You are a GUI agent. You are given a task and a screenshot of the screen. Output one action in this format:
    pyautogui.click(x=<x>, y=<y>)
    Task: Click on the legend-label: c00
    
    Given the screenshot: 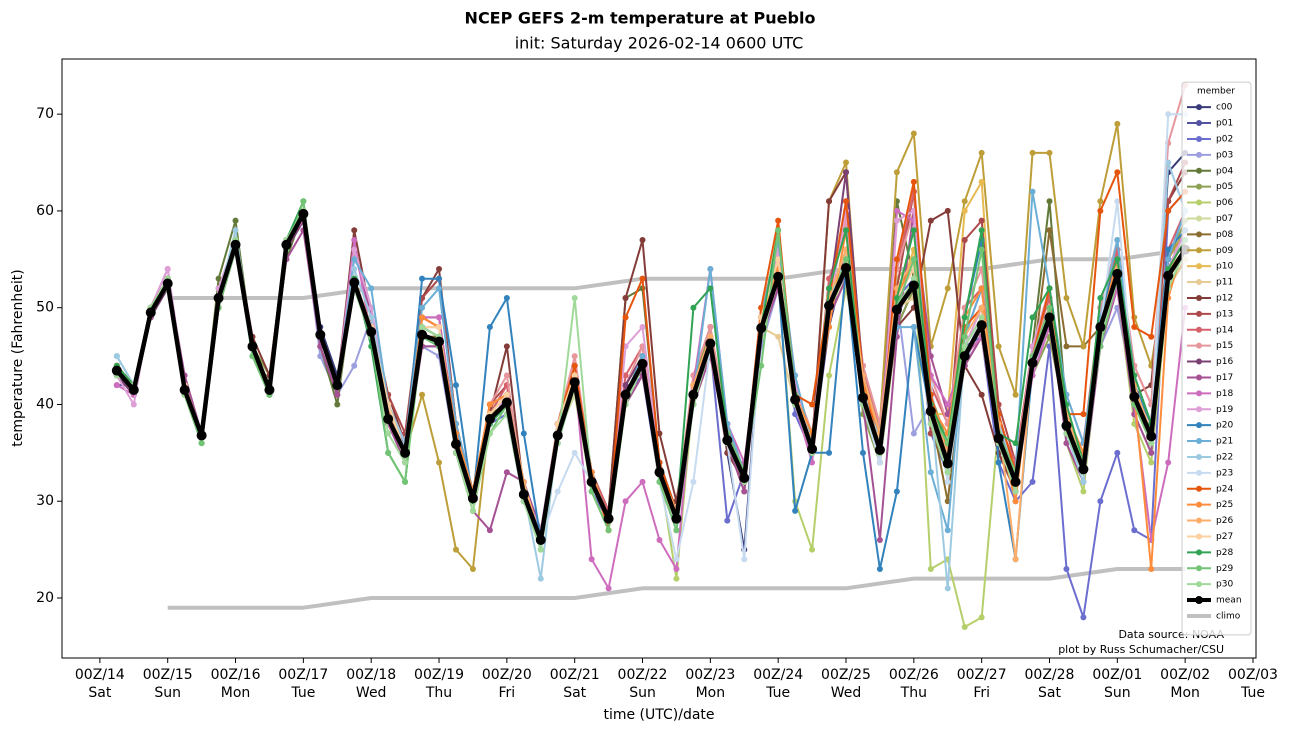 What is the action you would take?
    pyautogui.click(x=1224, y=108)
    